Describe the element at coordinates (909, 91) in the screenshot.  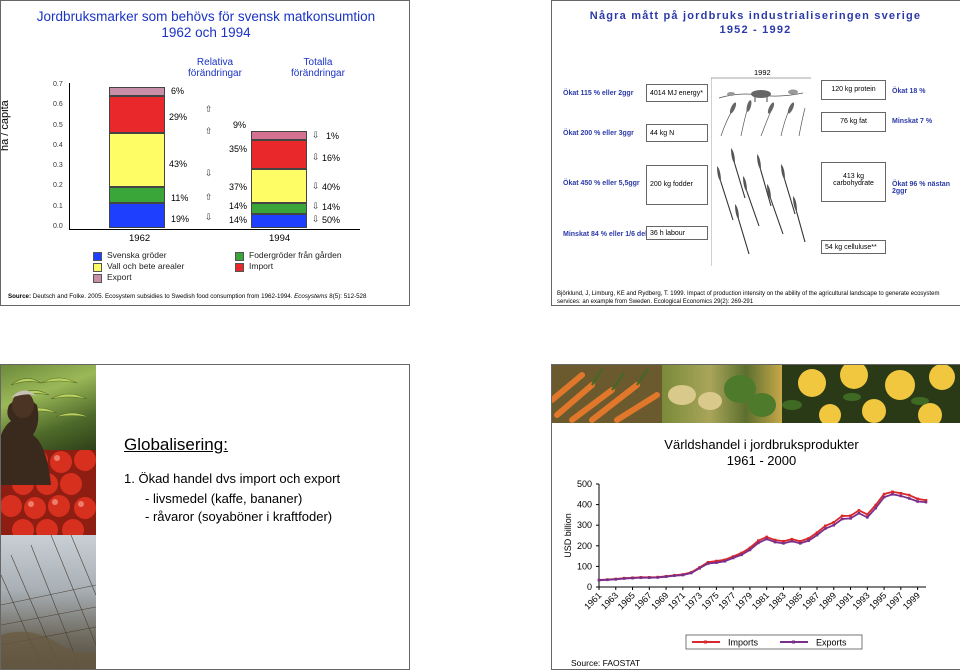
I see `right-label-protein: Ökat 18 %` at that location.